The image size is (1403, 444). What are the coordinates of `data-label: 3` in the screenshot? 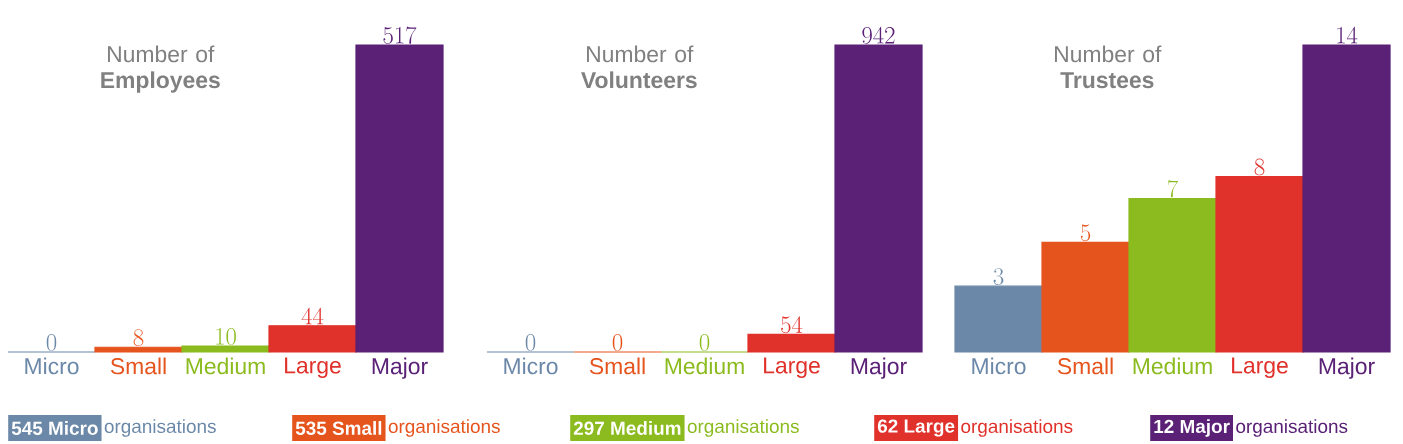 It's located at (998, 277).